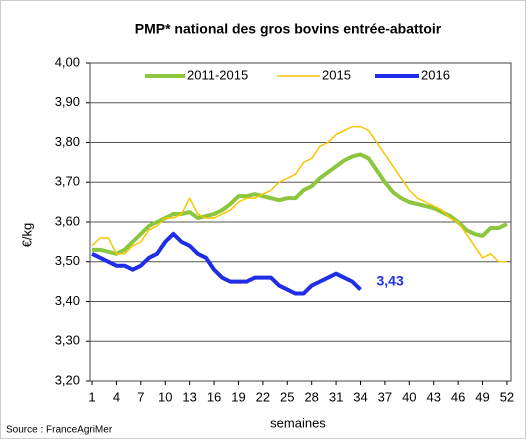 This screenshot has height=439, width=526. I want to click on x-tick-label: 37, so click(385, 396).